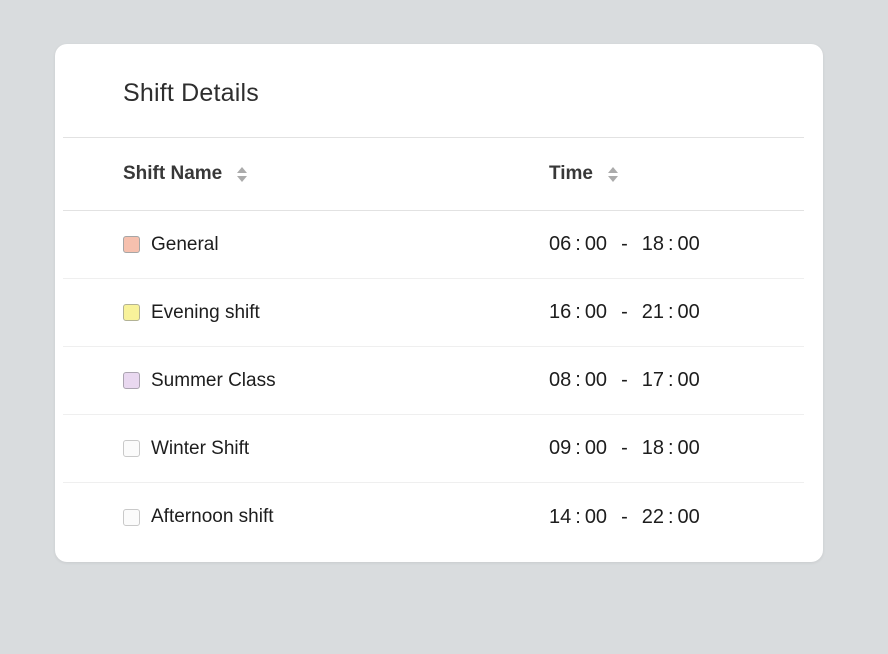  Describe the element at coordinates (571, 173) in the screenshot. I see `column-header-time-label: Time` at that location.